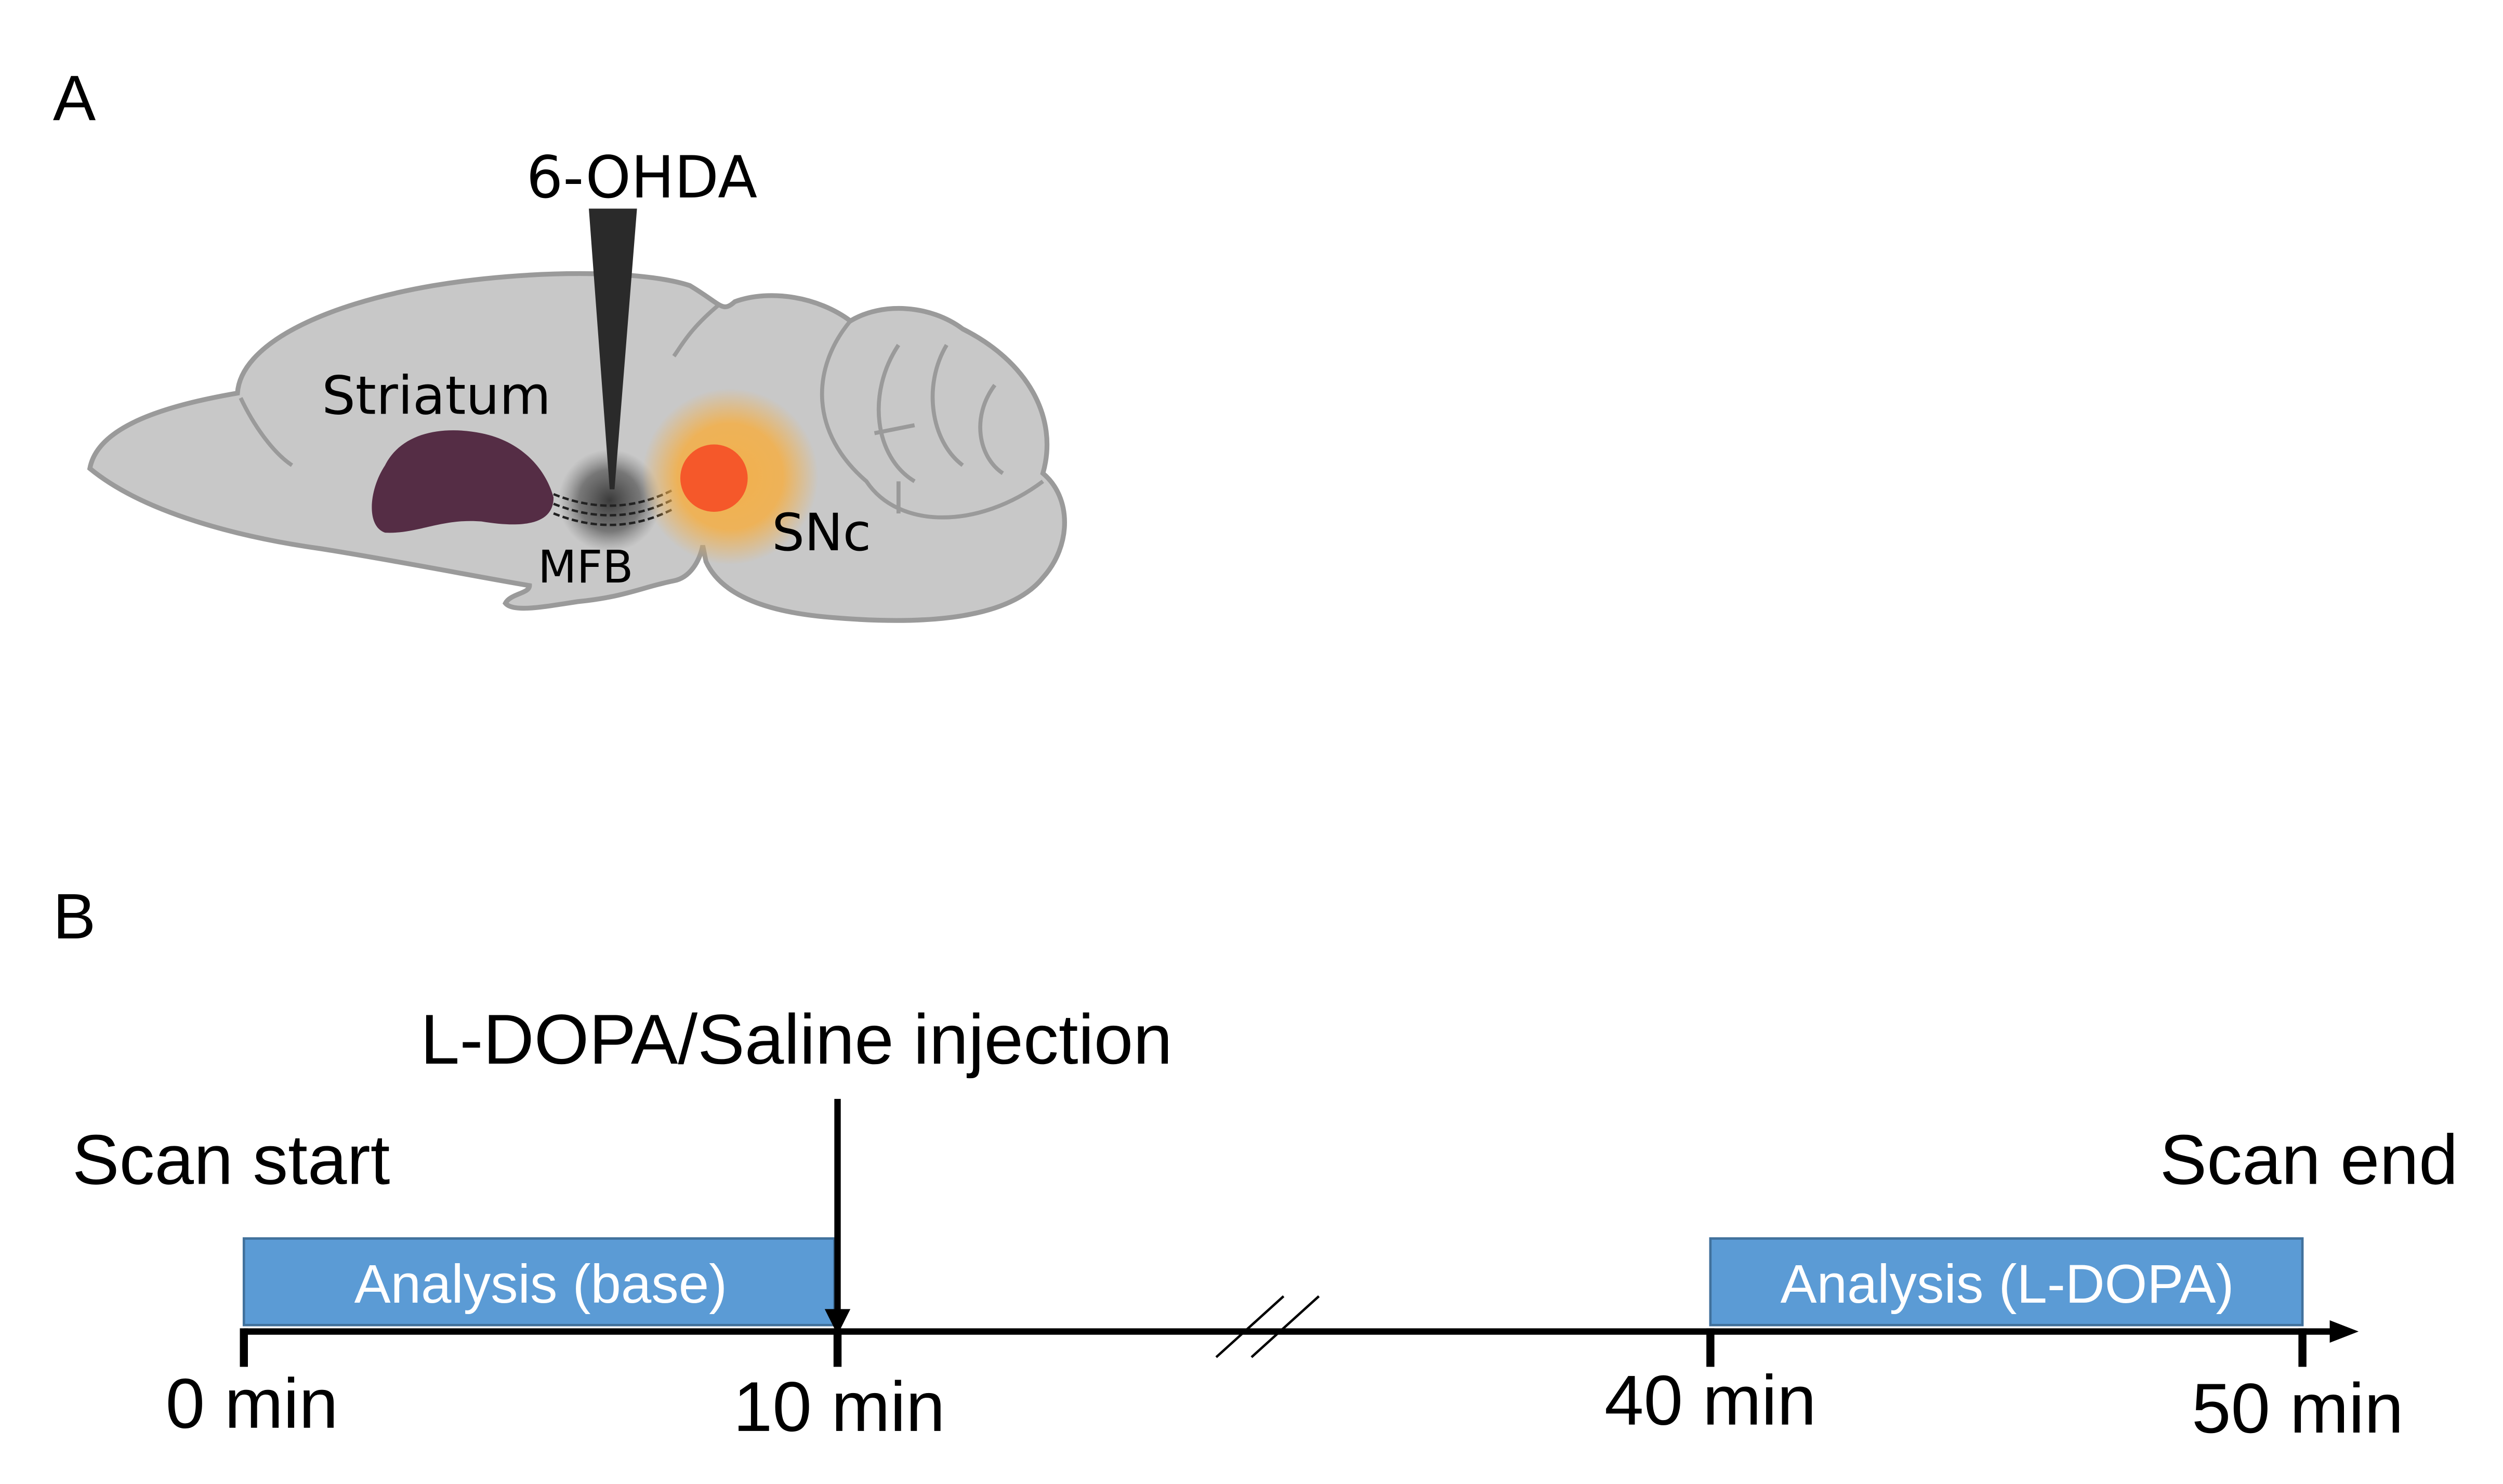  What do you see at coordinates (1267, 1327) in the screenshot?
I see `axis-break-icon` at bounding box center [1267, 1327].